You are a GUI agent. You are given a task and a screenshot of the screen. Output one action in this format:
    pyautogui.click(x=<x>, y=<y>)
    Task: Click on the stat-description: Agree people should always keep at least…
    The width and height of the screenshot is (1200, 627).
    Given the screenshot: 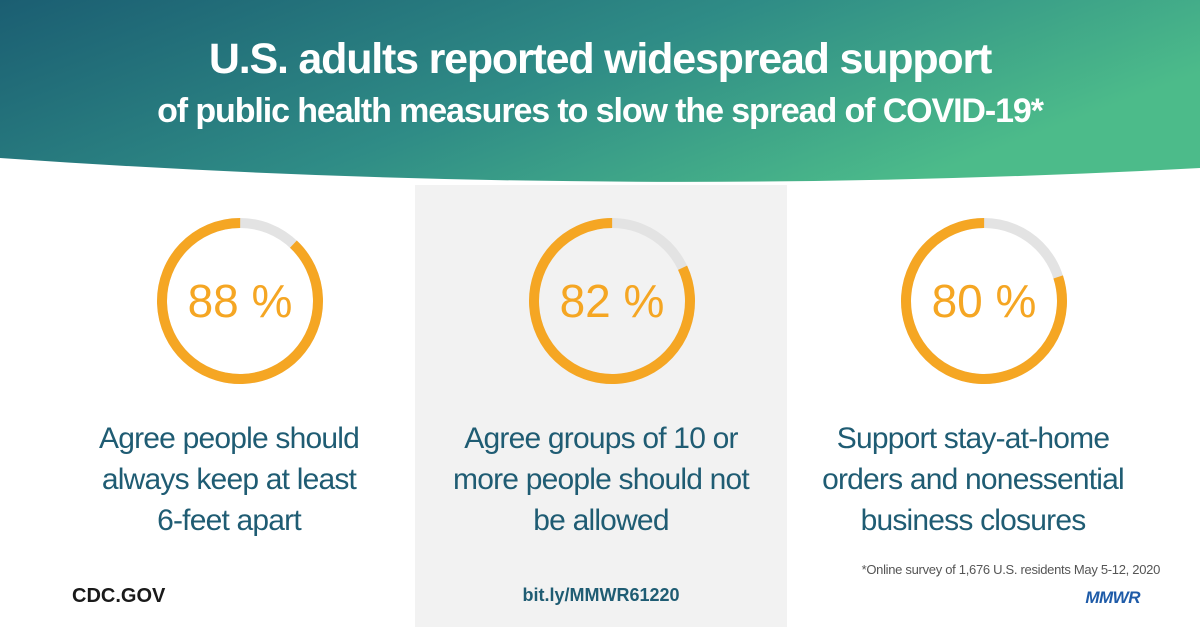 What is the action you would take?
    pyautogui.click(x=229, y=479)
    